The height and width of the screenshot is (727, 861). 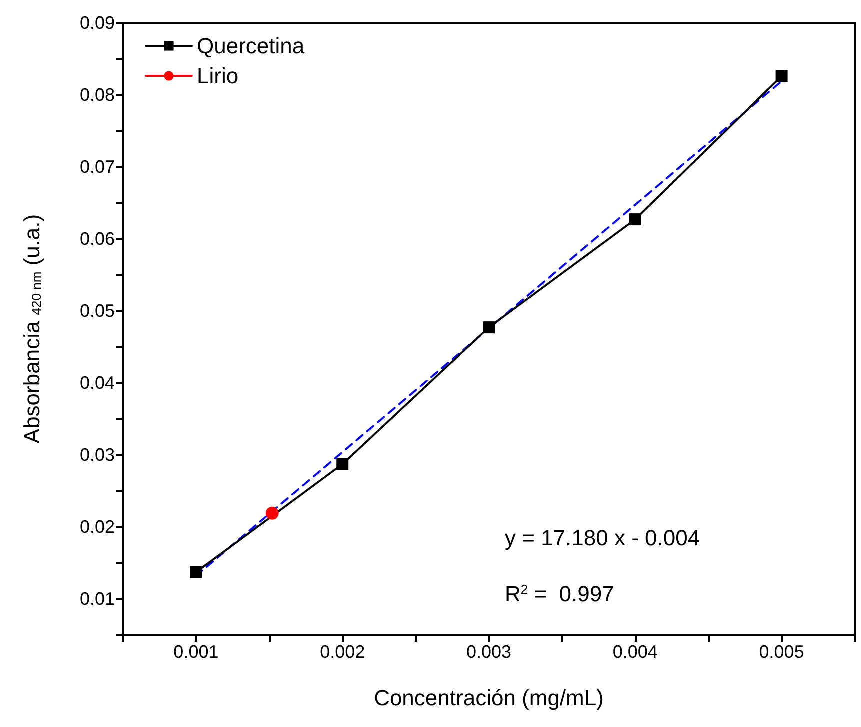 I want to click on x-tick-label: 0.002, so click(x=343, y=652).